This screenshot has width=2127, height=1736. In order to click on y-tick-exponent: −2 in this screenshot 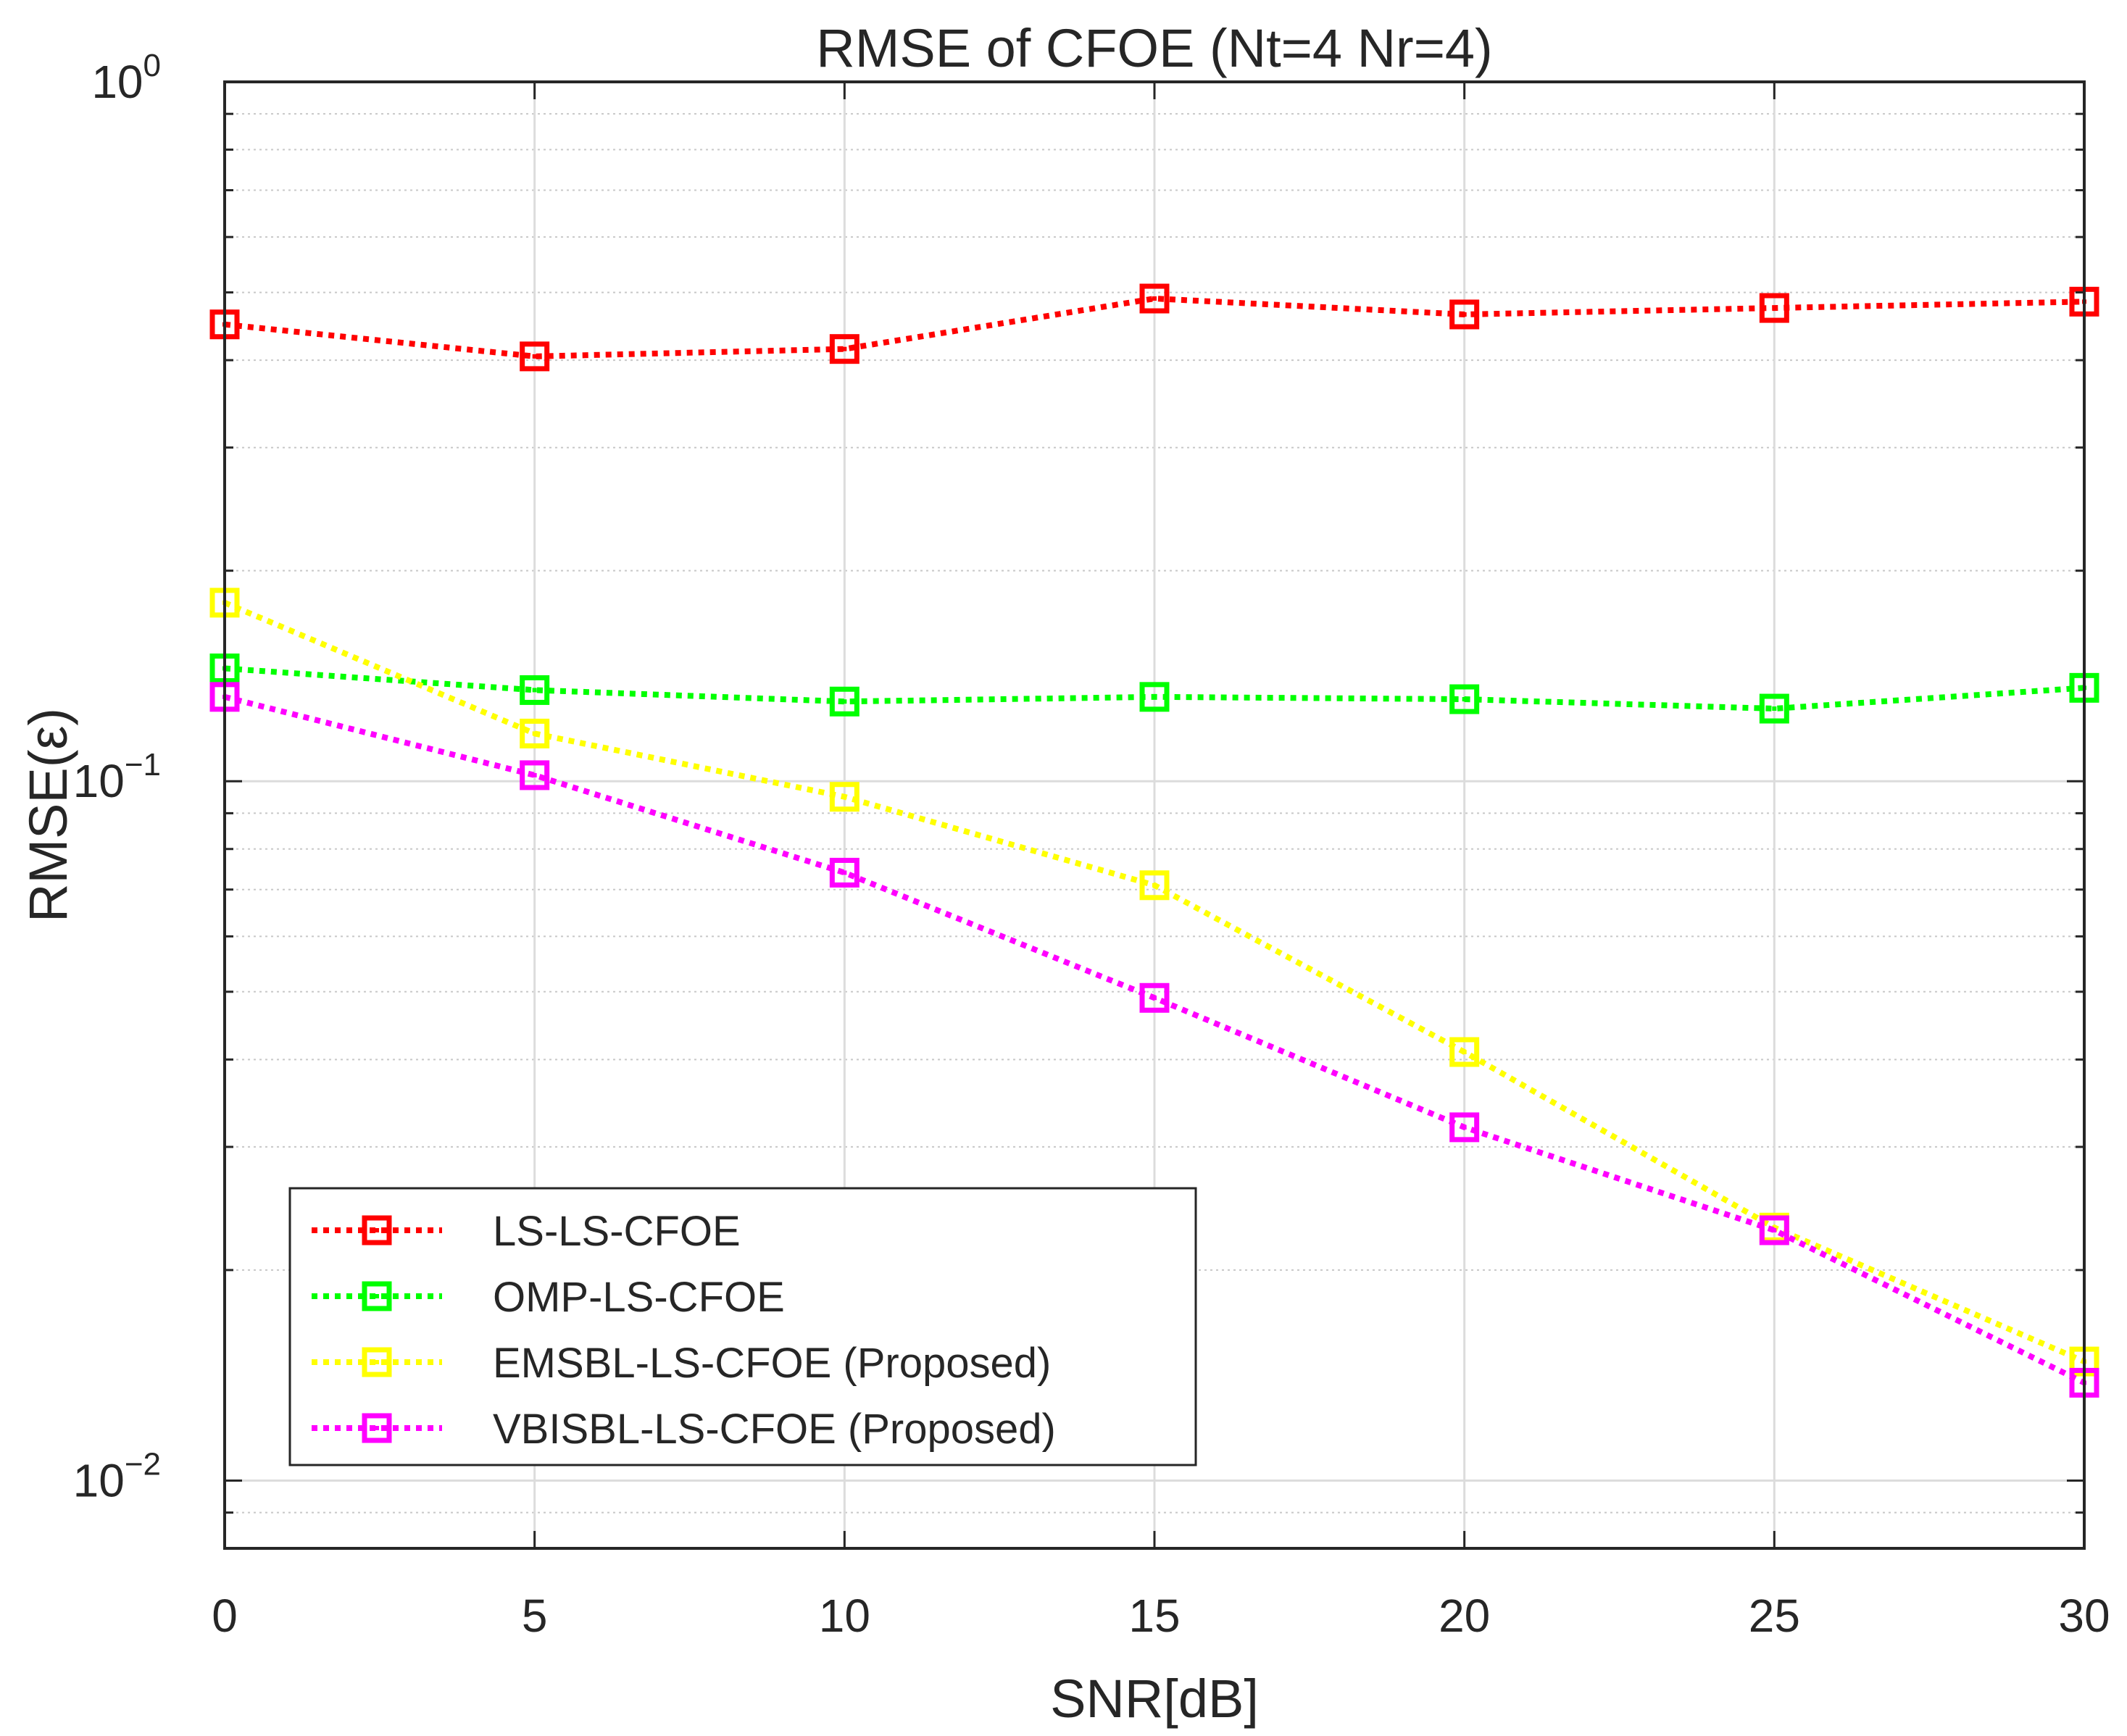, I will do `click(143, 1464)`.